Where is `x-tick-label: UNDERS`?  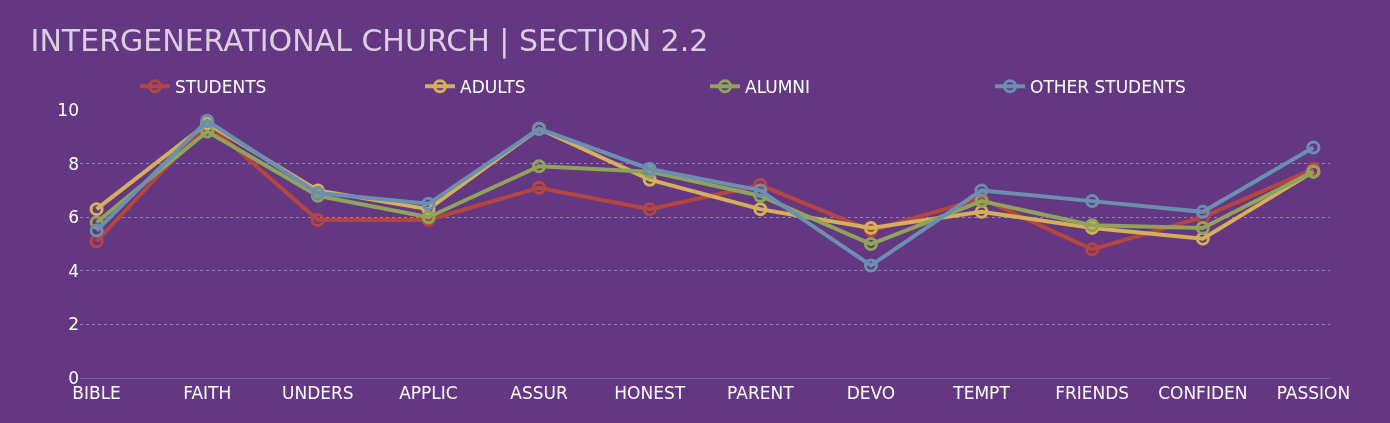
x-tick-label: UNDERS is located at coordinates (318, 393).